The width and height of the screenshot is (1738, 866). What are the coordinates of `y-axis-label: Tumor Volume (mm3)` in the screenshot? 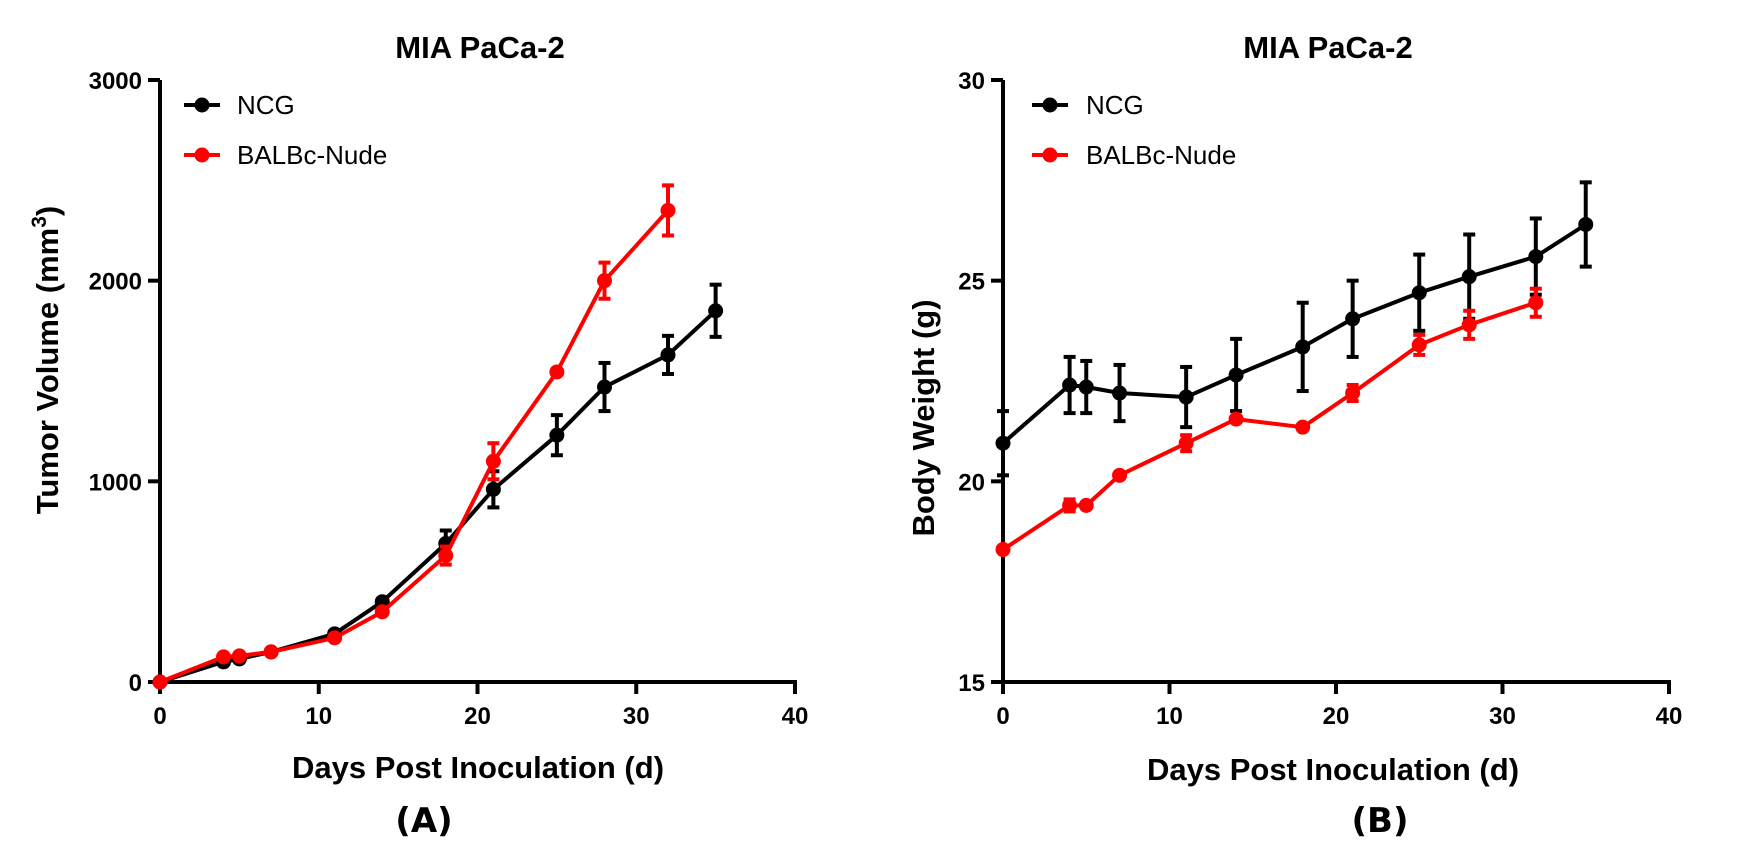 It's located at (46, 360).